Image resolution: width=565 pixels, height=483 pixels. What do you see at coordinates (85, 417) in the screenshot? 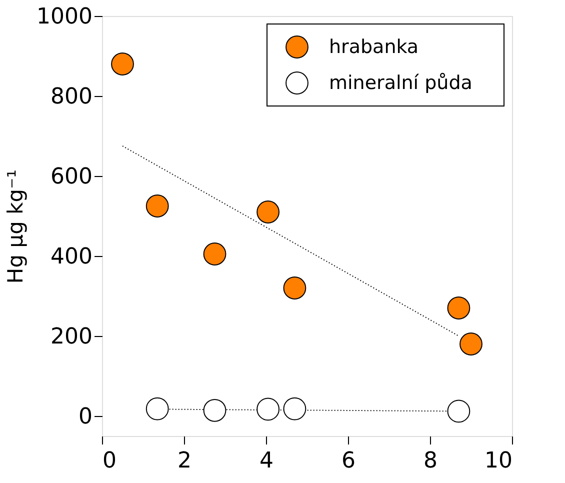
I see `y-tick-label: 0` at bounding box center [85, 417].